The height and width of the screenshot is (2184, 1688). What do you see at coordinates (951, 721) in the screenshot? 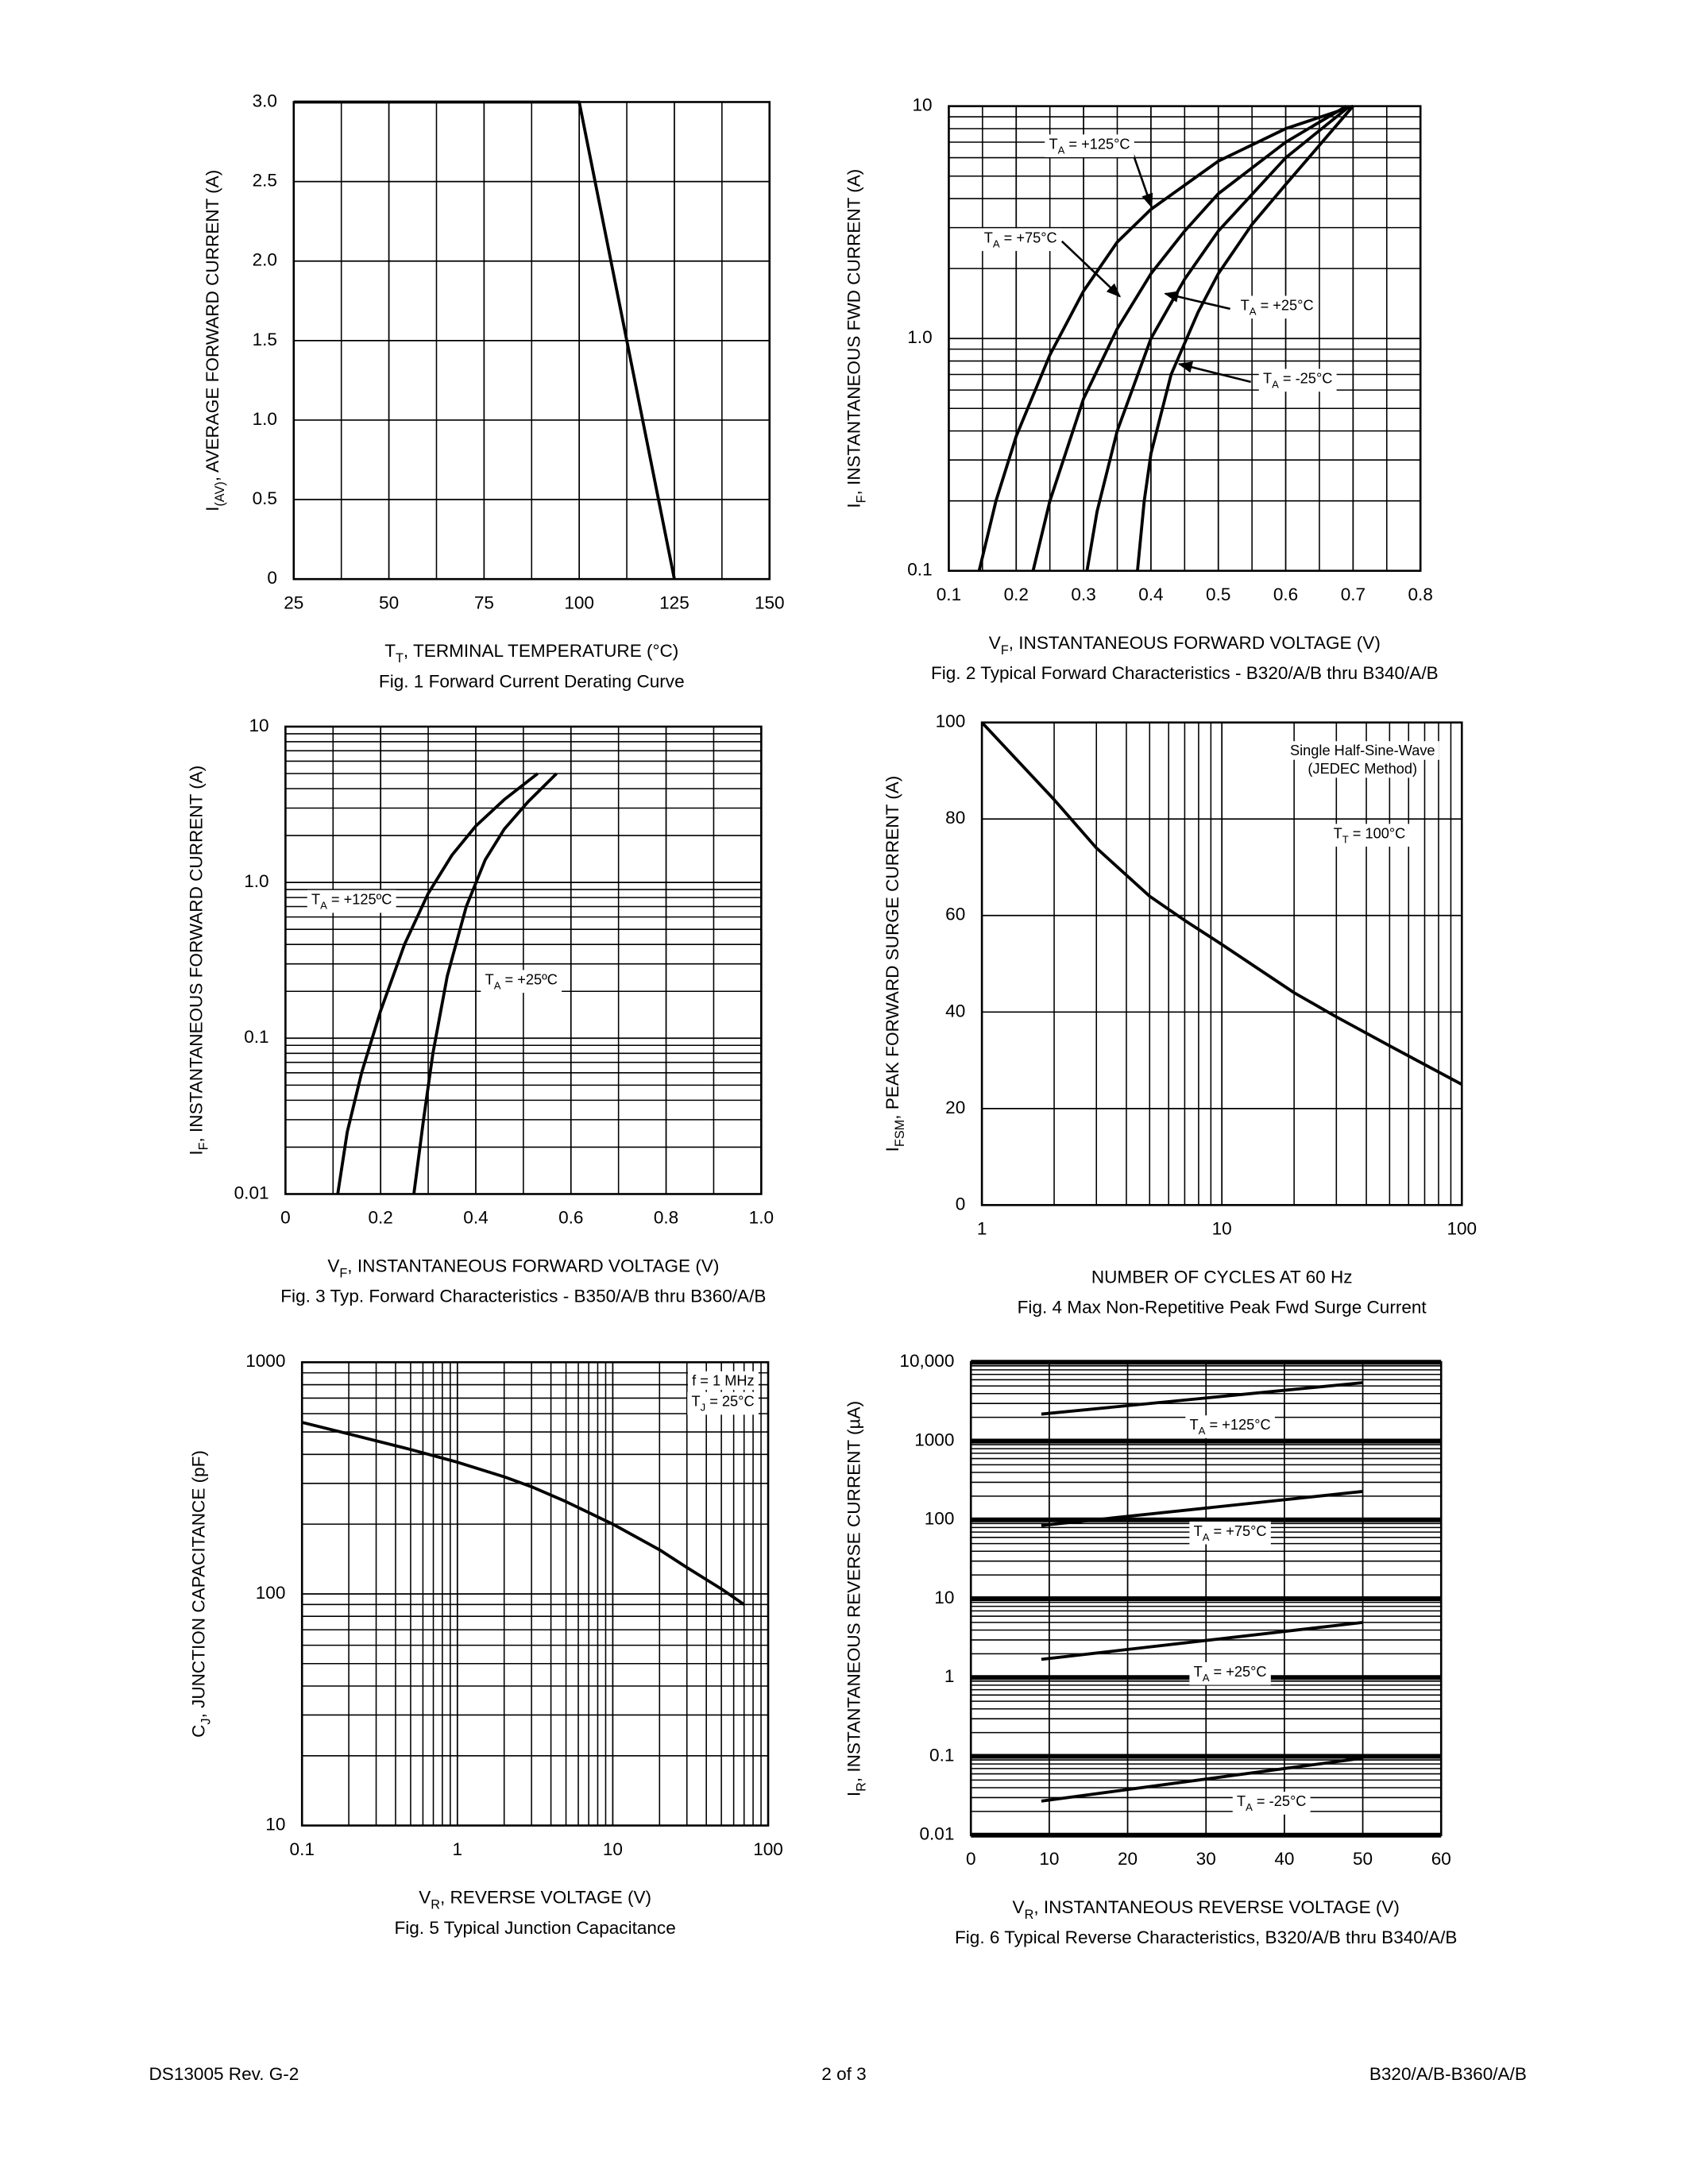
I see `y-tick-label: 100` at bounding box center [951, 721].